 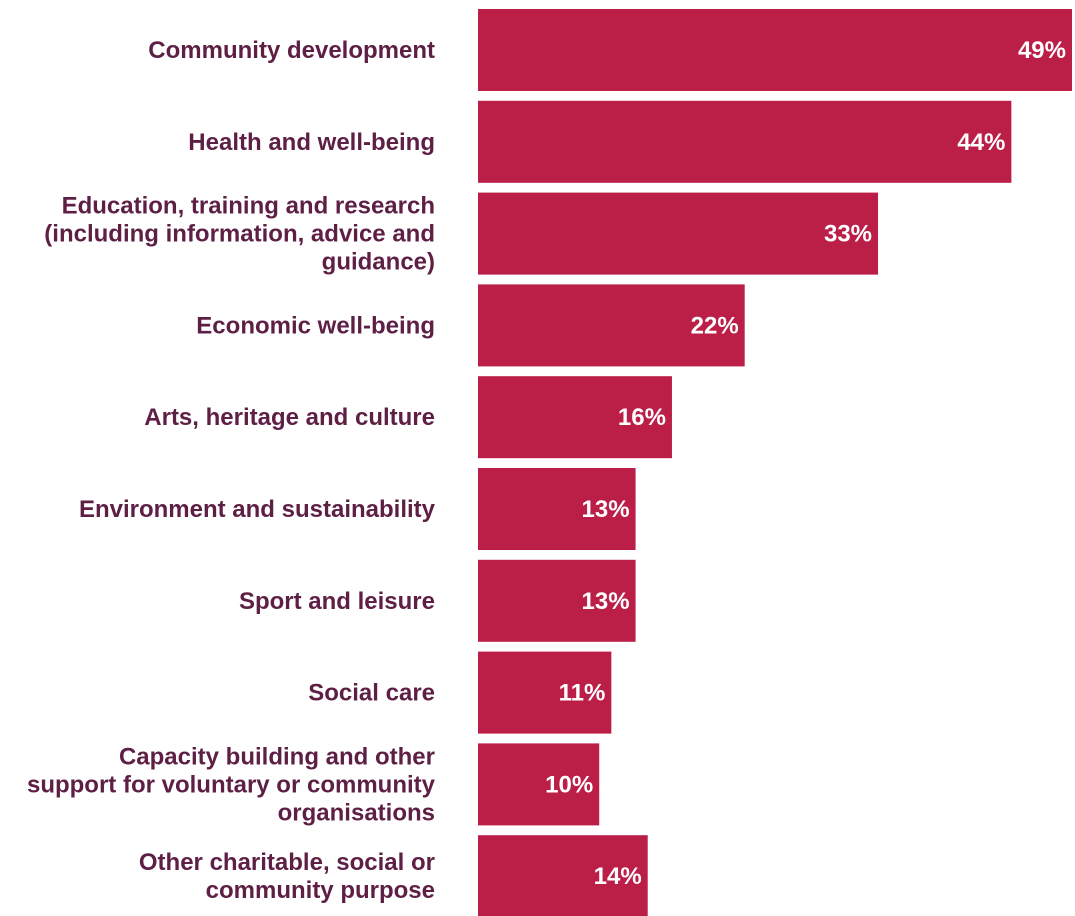 What do you see at coordinates (981, 142) in the screenshot?
I see `value-label-1: 44%` at bounding box center [981, 142].